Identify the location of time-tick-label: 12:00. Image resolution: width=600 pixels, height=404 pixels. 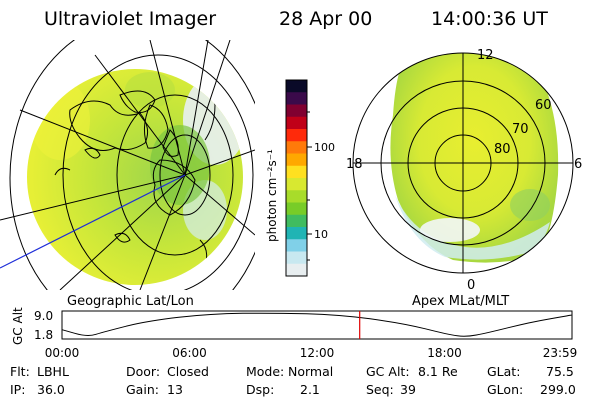
(317, 353).